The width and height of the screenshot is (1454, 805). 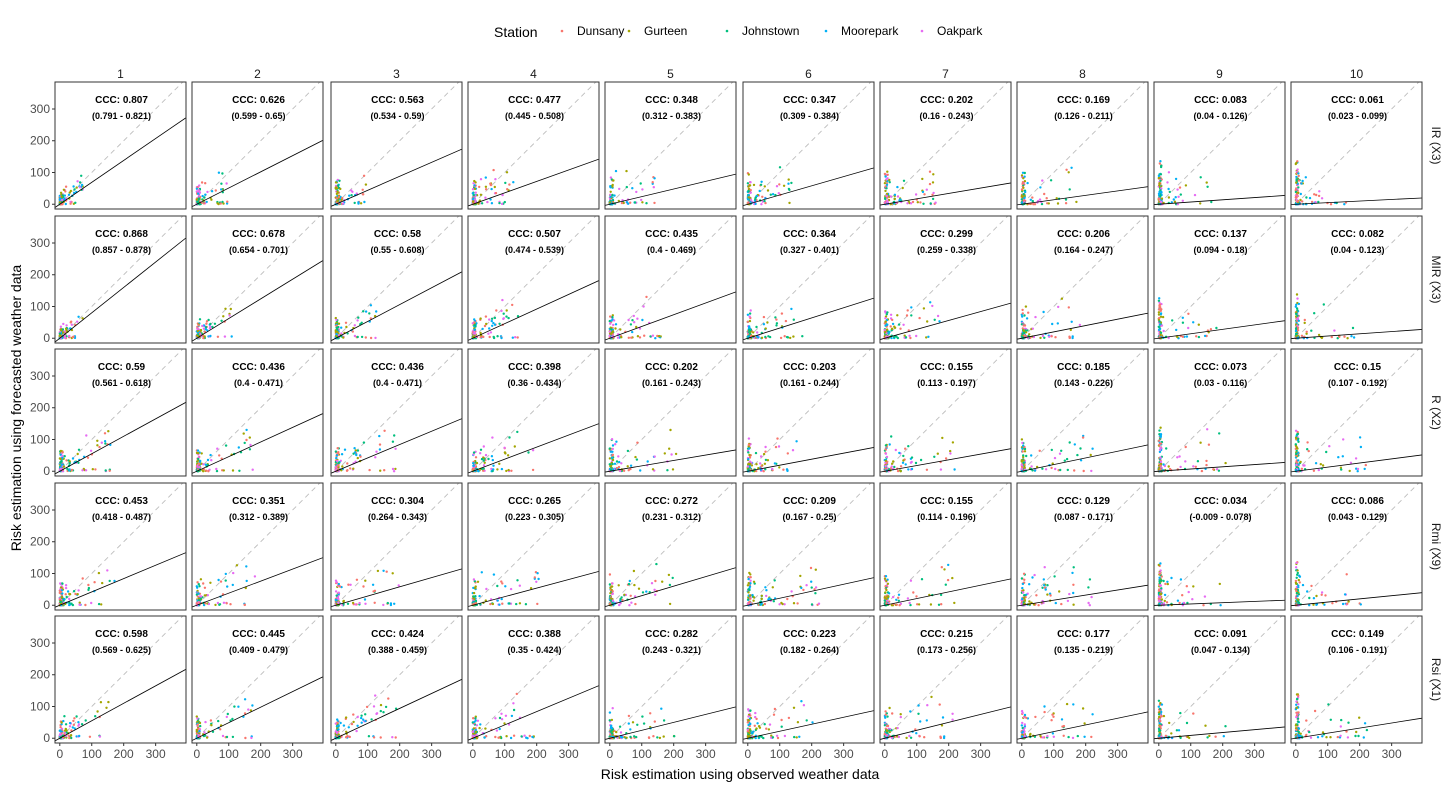 What do you see at coordinates (1357, 100) in the screenshot?
I see `ccc-label: CCC: 0.061` at bounding box center [1357, 100].